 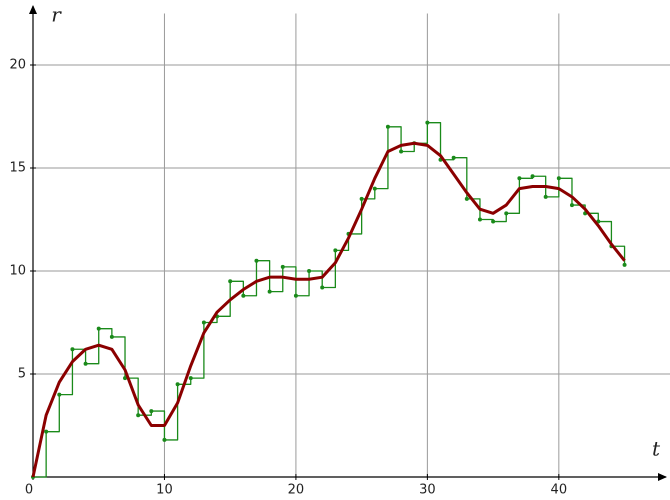 I want to click on x-tick-label: 20, so click(x=296, y=490).